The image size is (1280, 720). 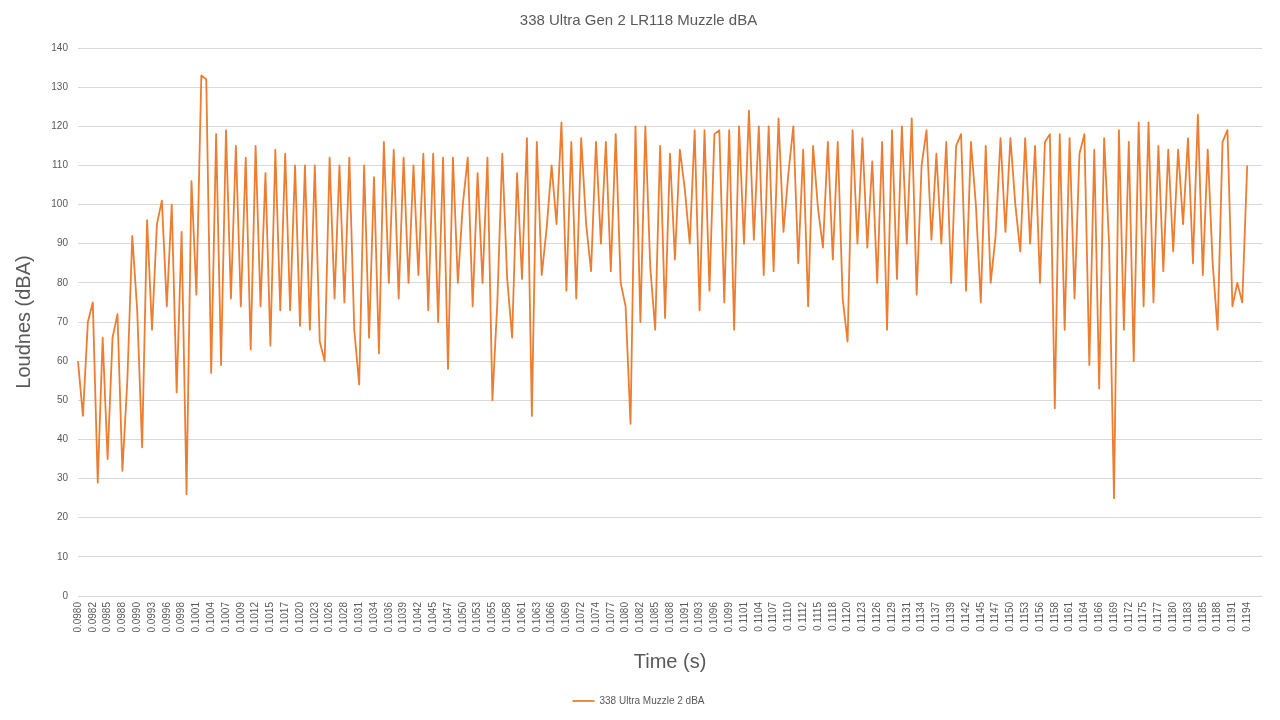 What do you see at coordinates (921, 616) in the screenshot?
I see `x-tick-label: 0.1134` at bounding box center [921, 616].